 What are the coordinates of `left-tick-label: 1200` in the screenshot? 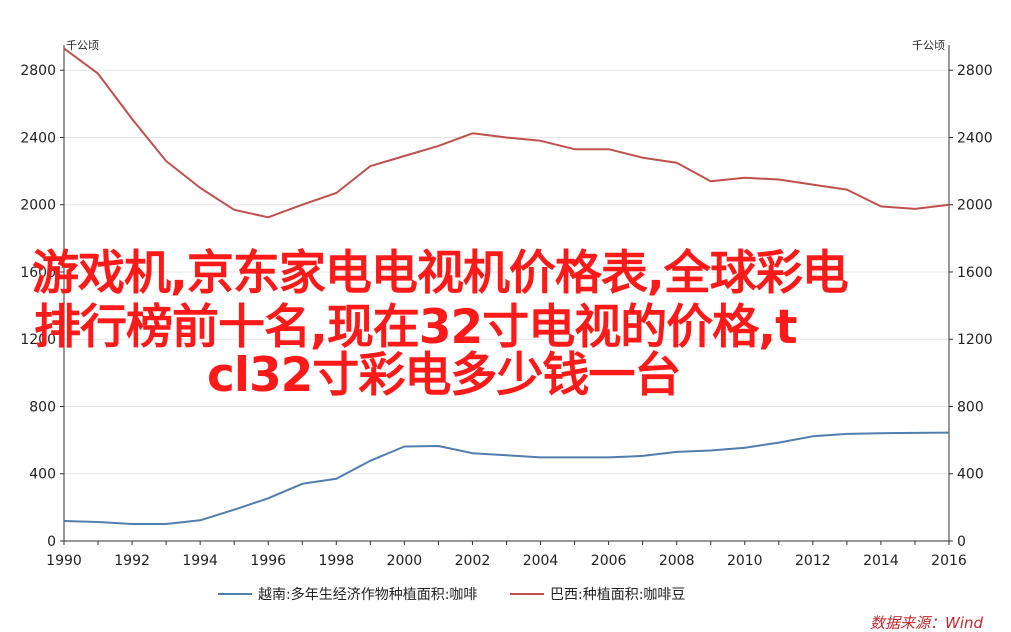 It's located at (38, 340).